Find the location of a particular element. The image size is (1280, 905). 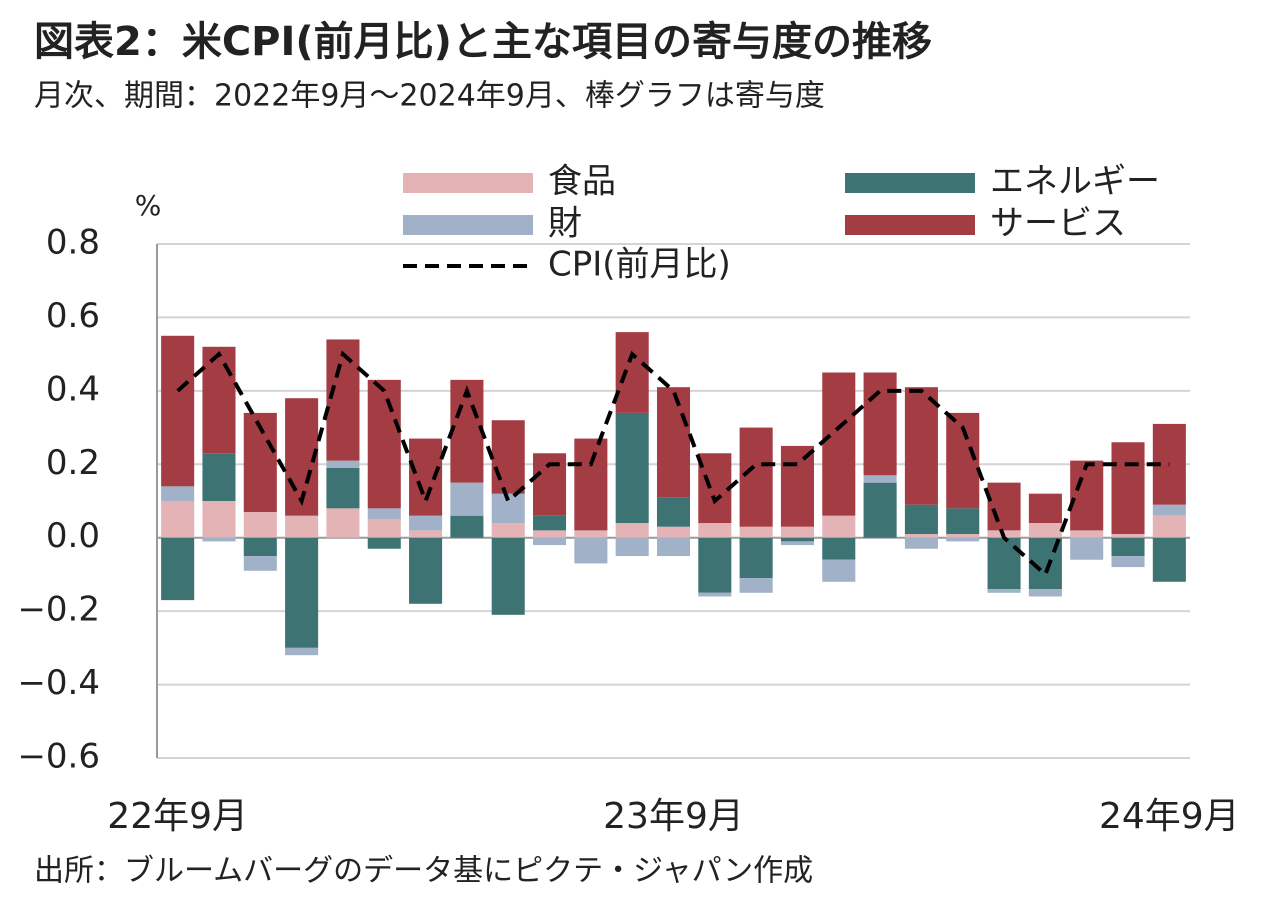

y-tick-label: −0.2 is located at coordinates (58, 610).